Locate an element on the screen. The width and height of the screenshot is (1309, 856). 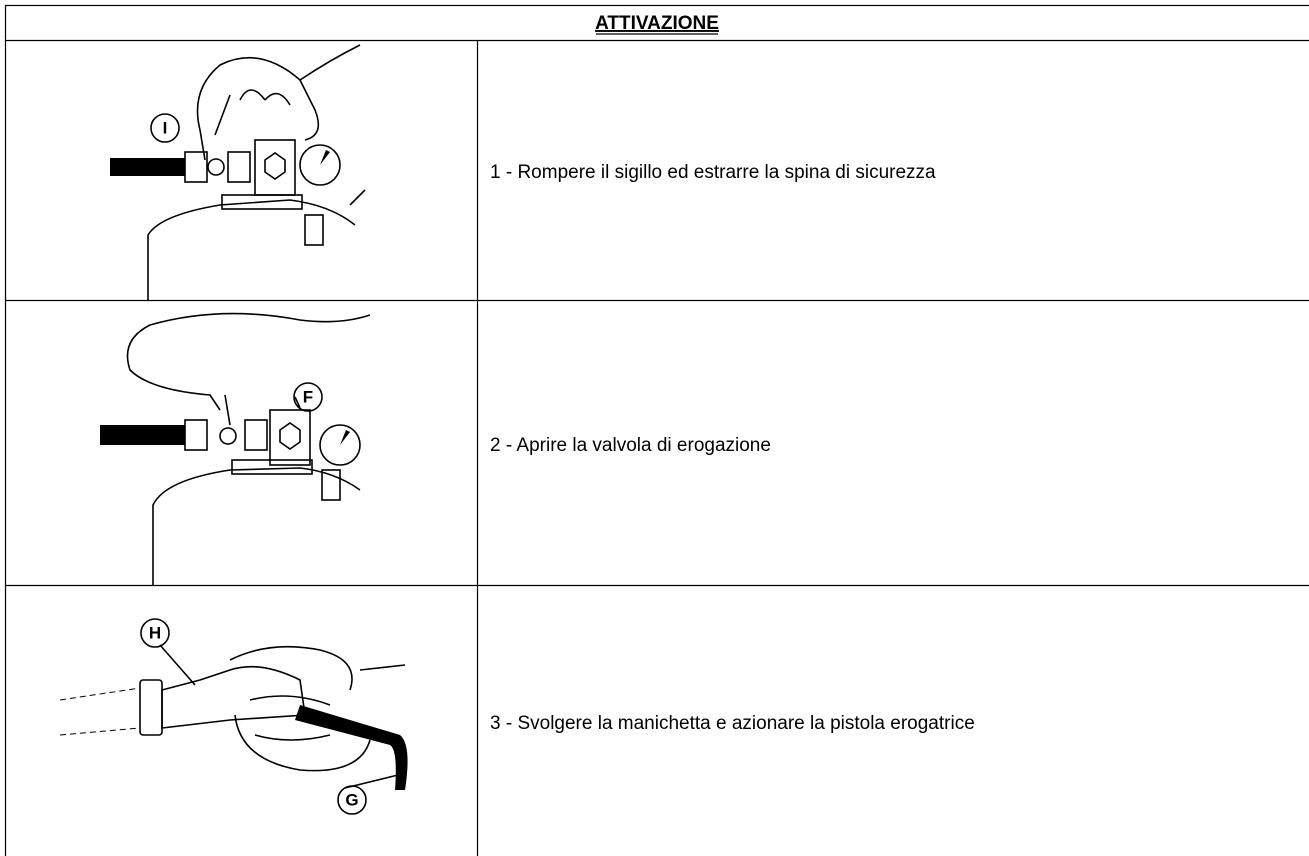
illustration-label: H is located at coordinates (155, 633).